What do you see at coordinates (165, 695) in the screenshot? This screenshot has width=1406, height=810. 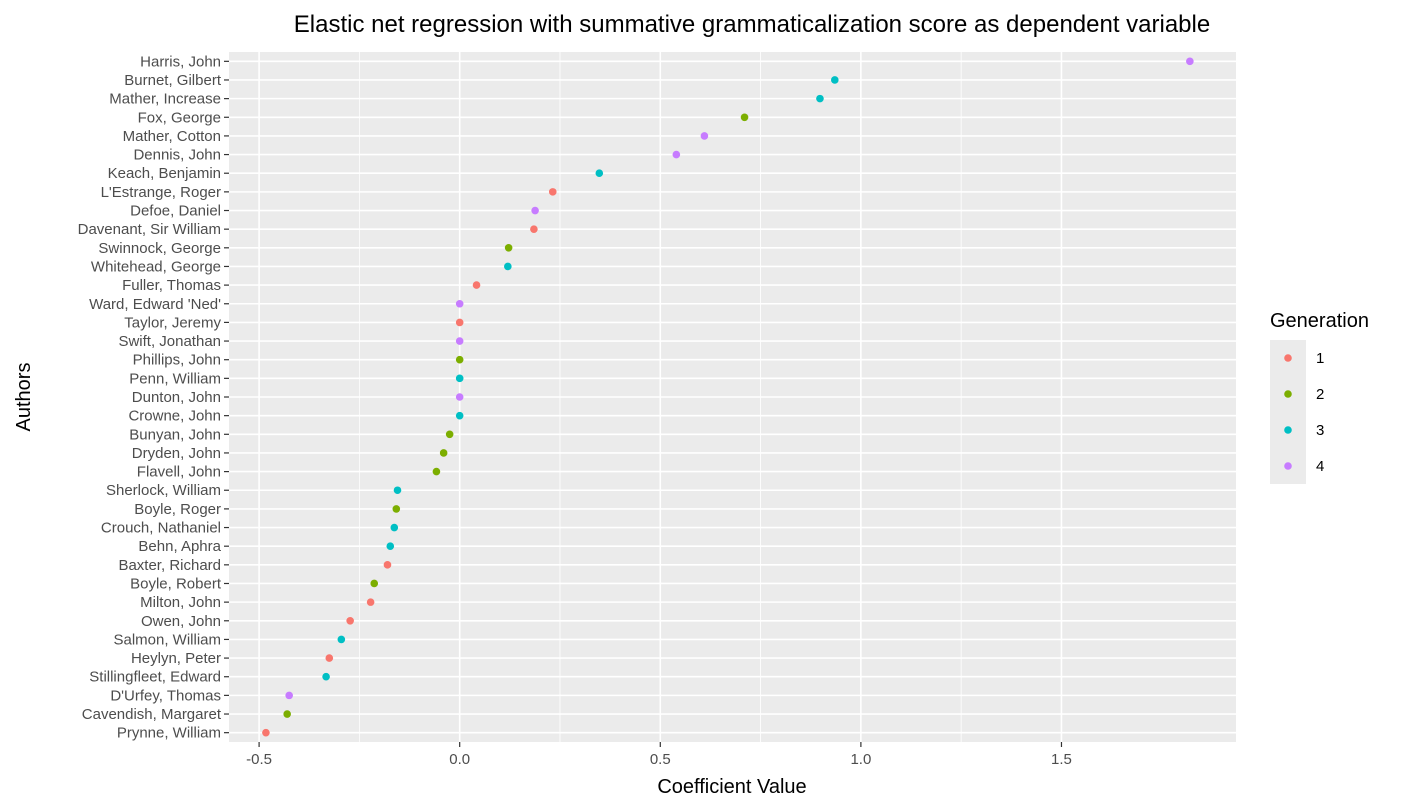 I see `y-tick-label: D'Urfey, Thomas` at bounding box center [165, 695].